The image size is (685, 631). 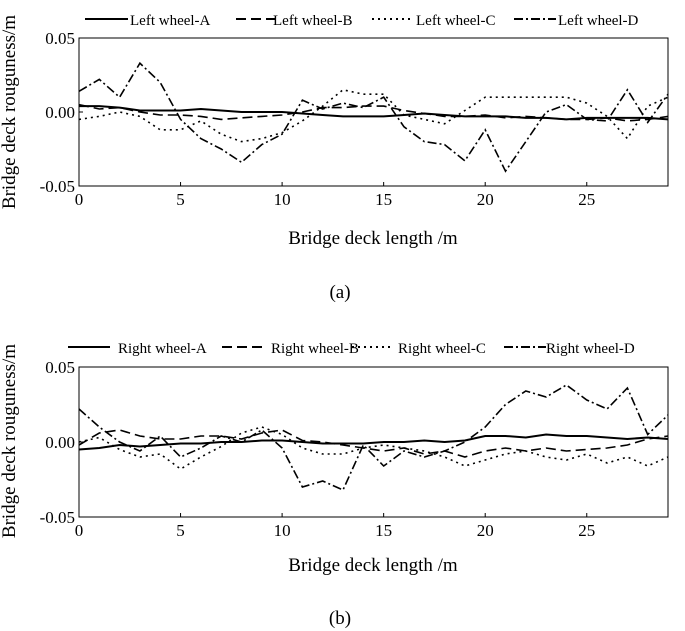 I want to click on legend-label-a-4: Left wheel-D, so click(x=598, y=21).